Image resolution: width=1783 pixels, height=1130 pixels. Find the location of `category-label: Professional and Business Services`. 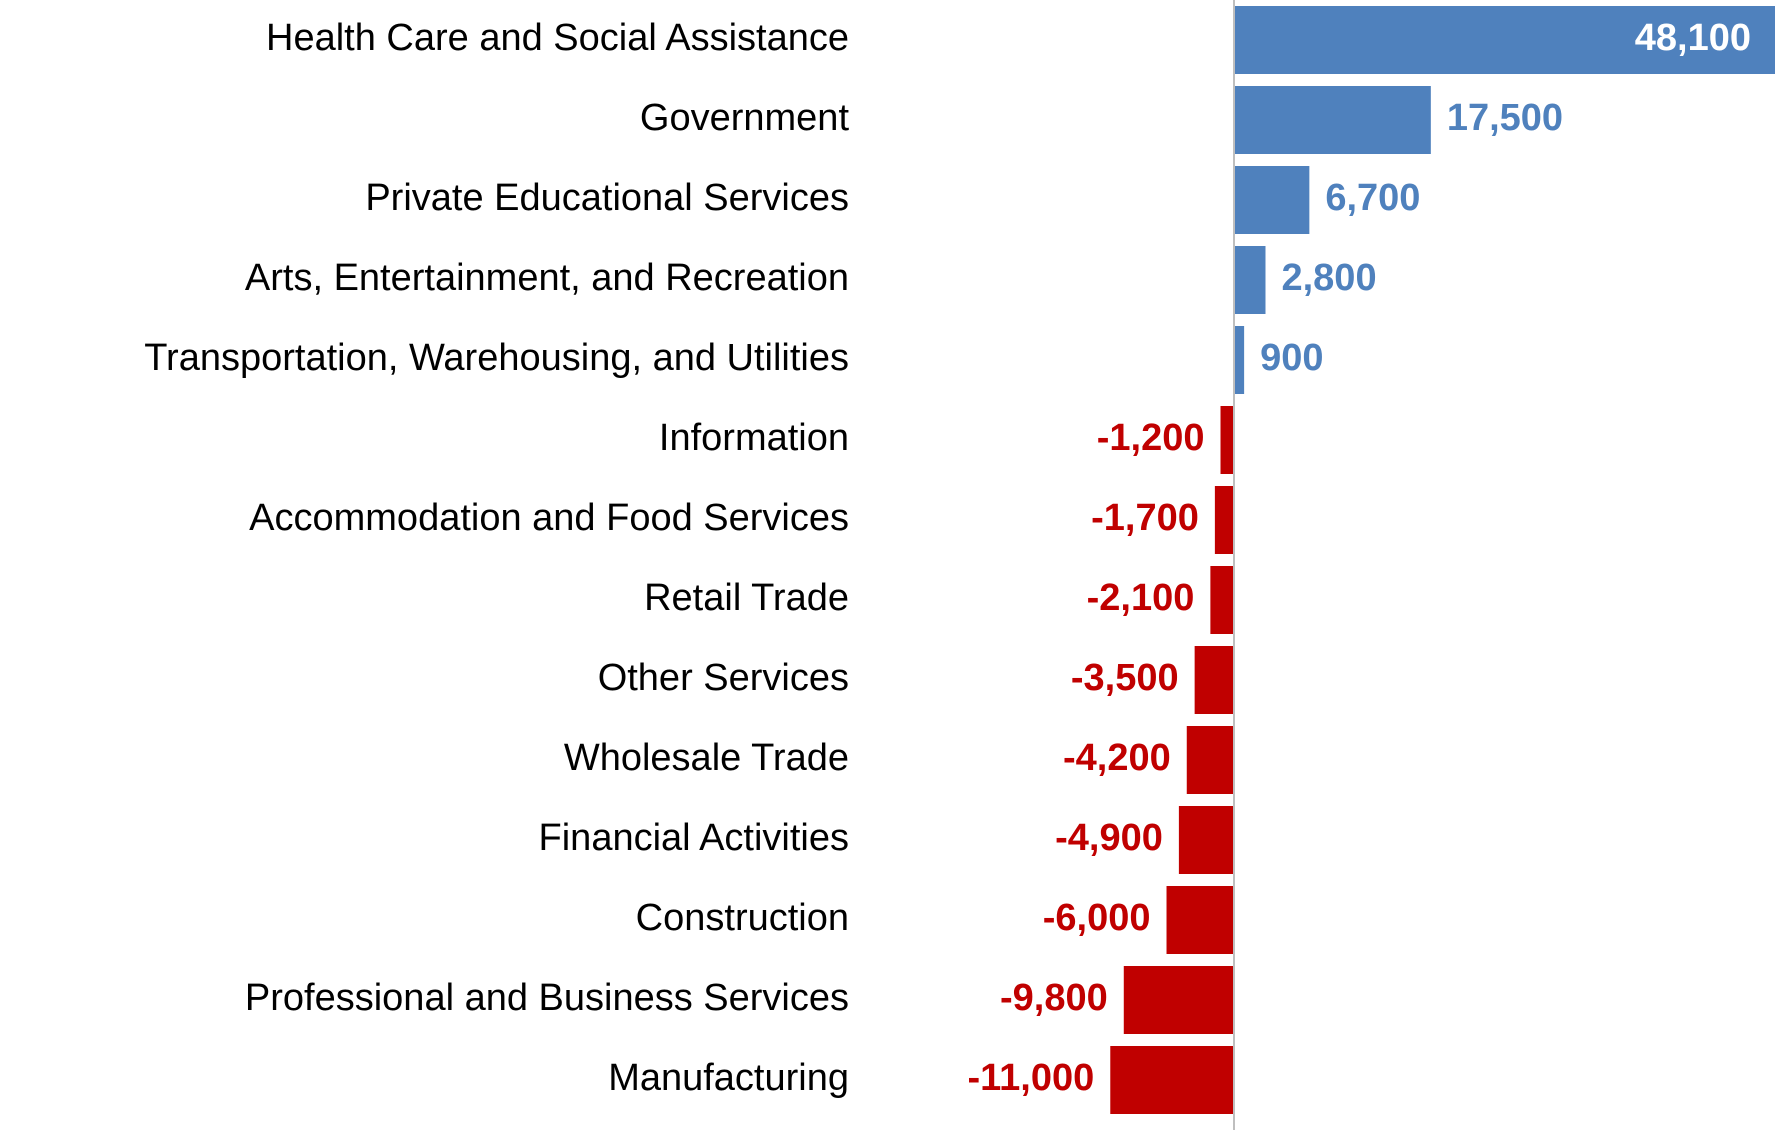

category-label: Professional and Business Services is located at coordinates (547, 998).